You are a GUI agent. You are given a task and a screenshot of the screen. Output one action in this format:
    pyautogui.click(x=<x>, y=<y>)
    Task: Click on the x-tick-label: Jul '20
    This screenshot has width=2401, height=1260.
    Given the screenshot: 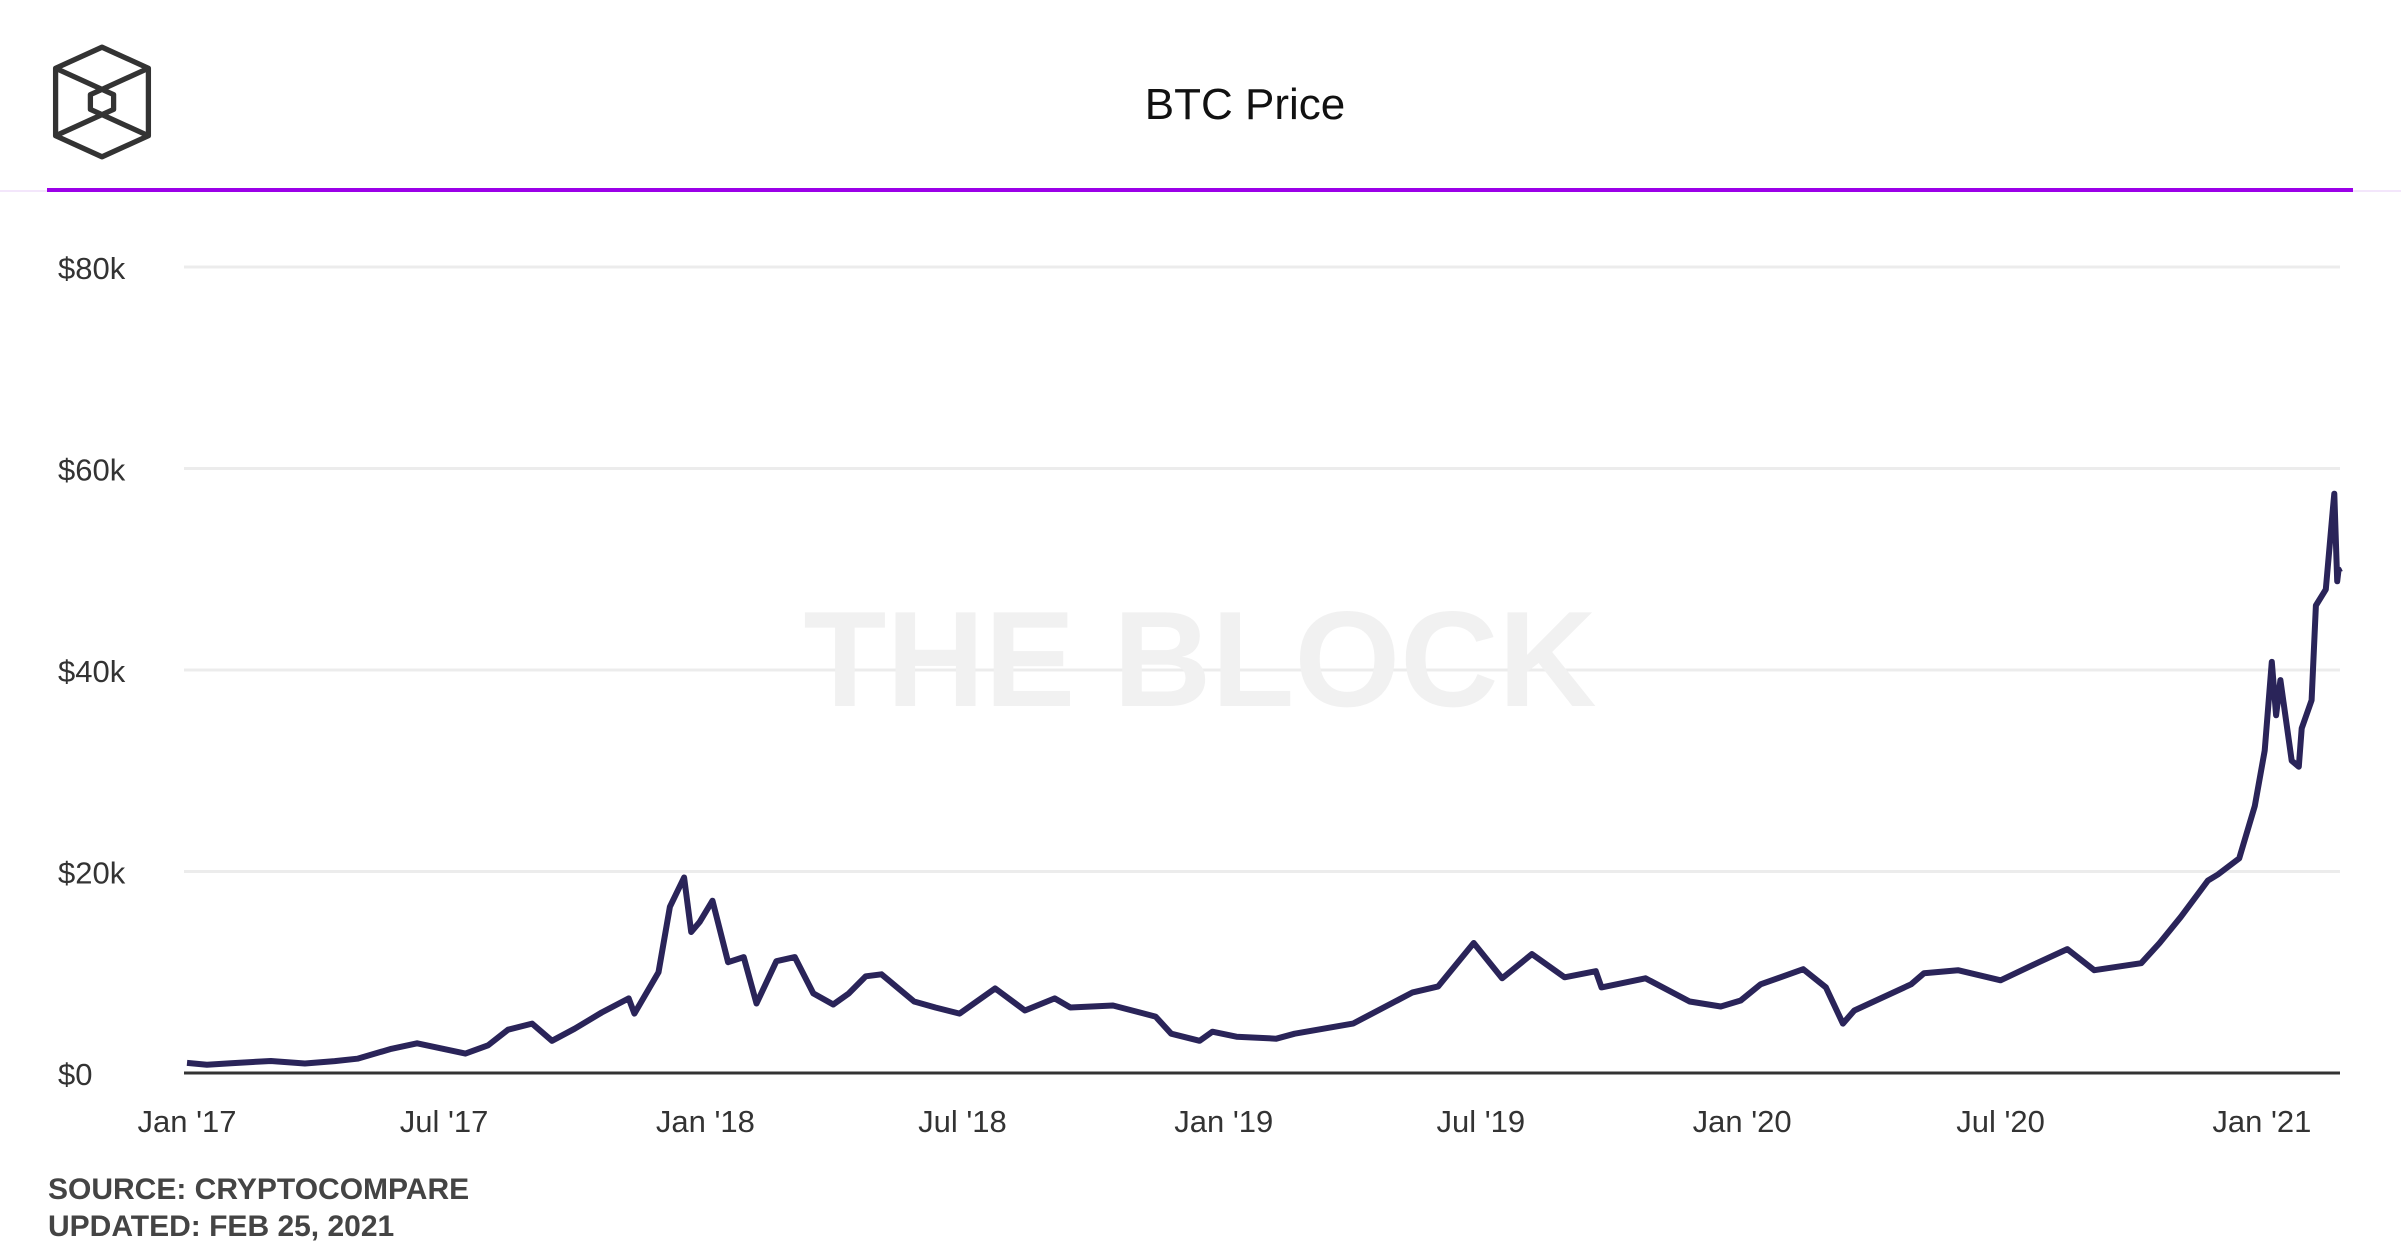 What is the action you would take?
    pyautogui.click(x=2000, y=1121)
    